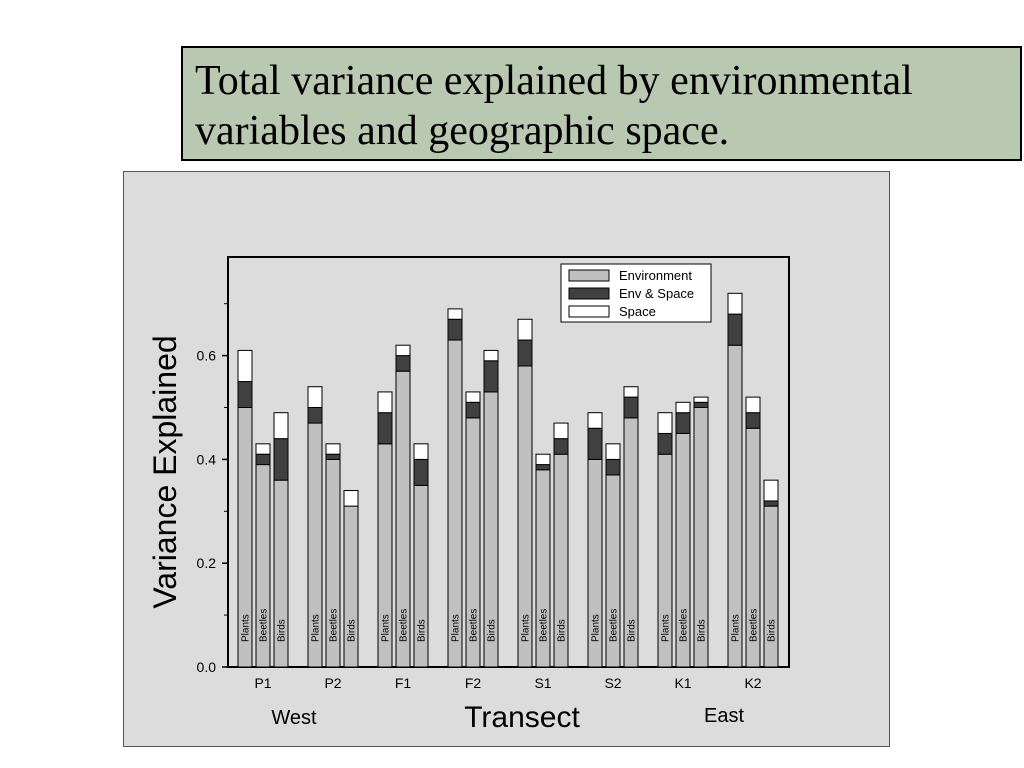  Describe the element at coordinates (207, 356) in the screenshot. I see `y-tick-label: 0.6` at that location.